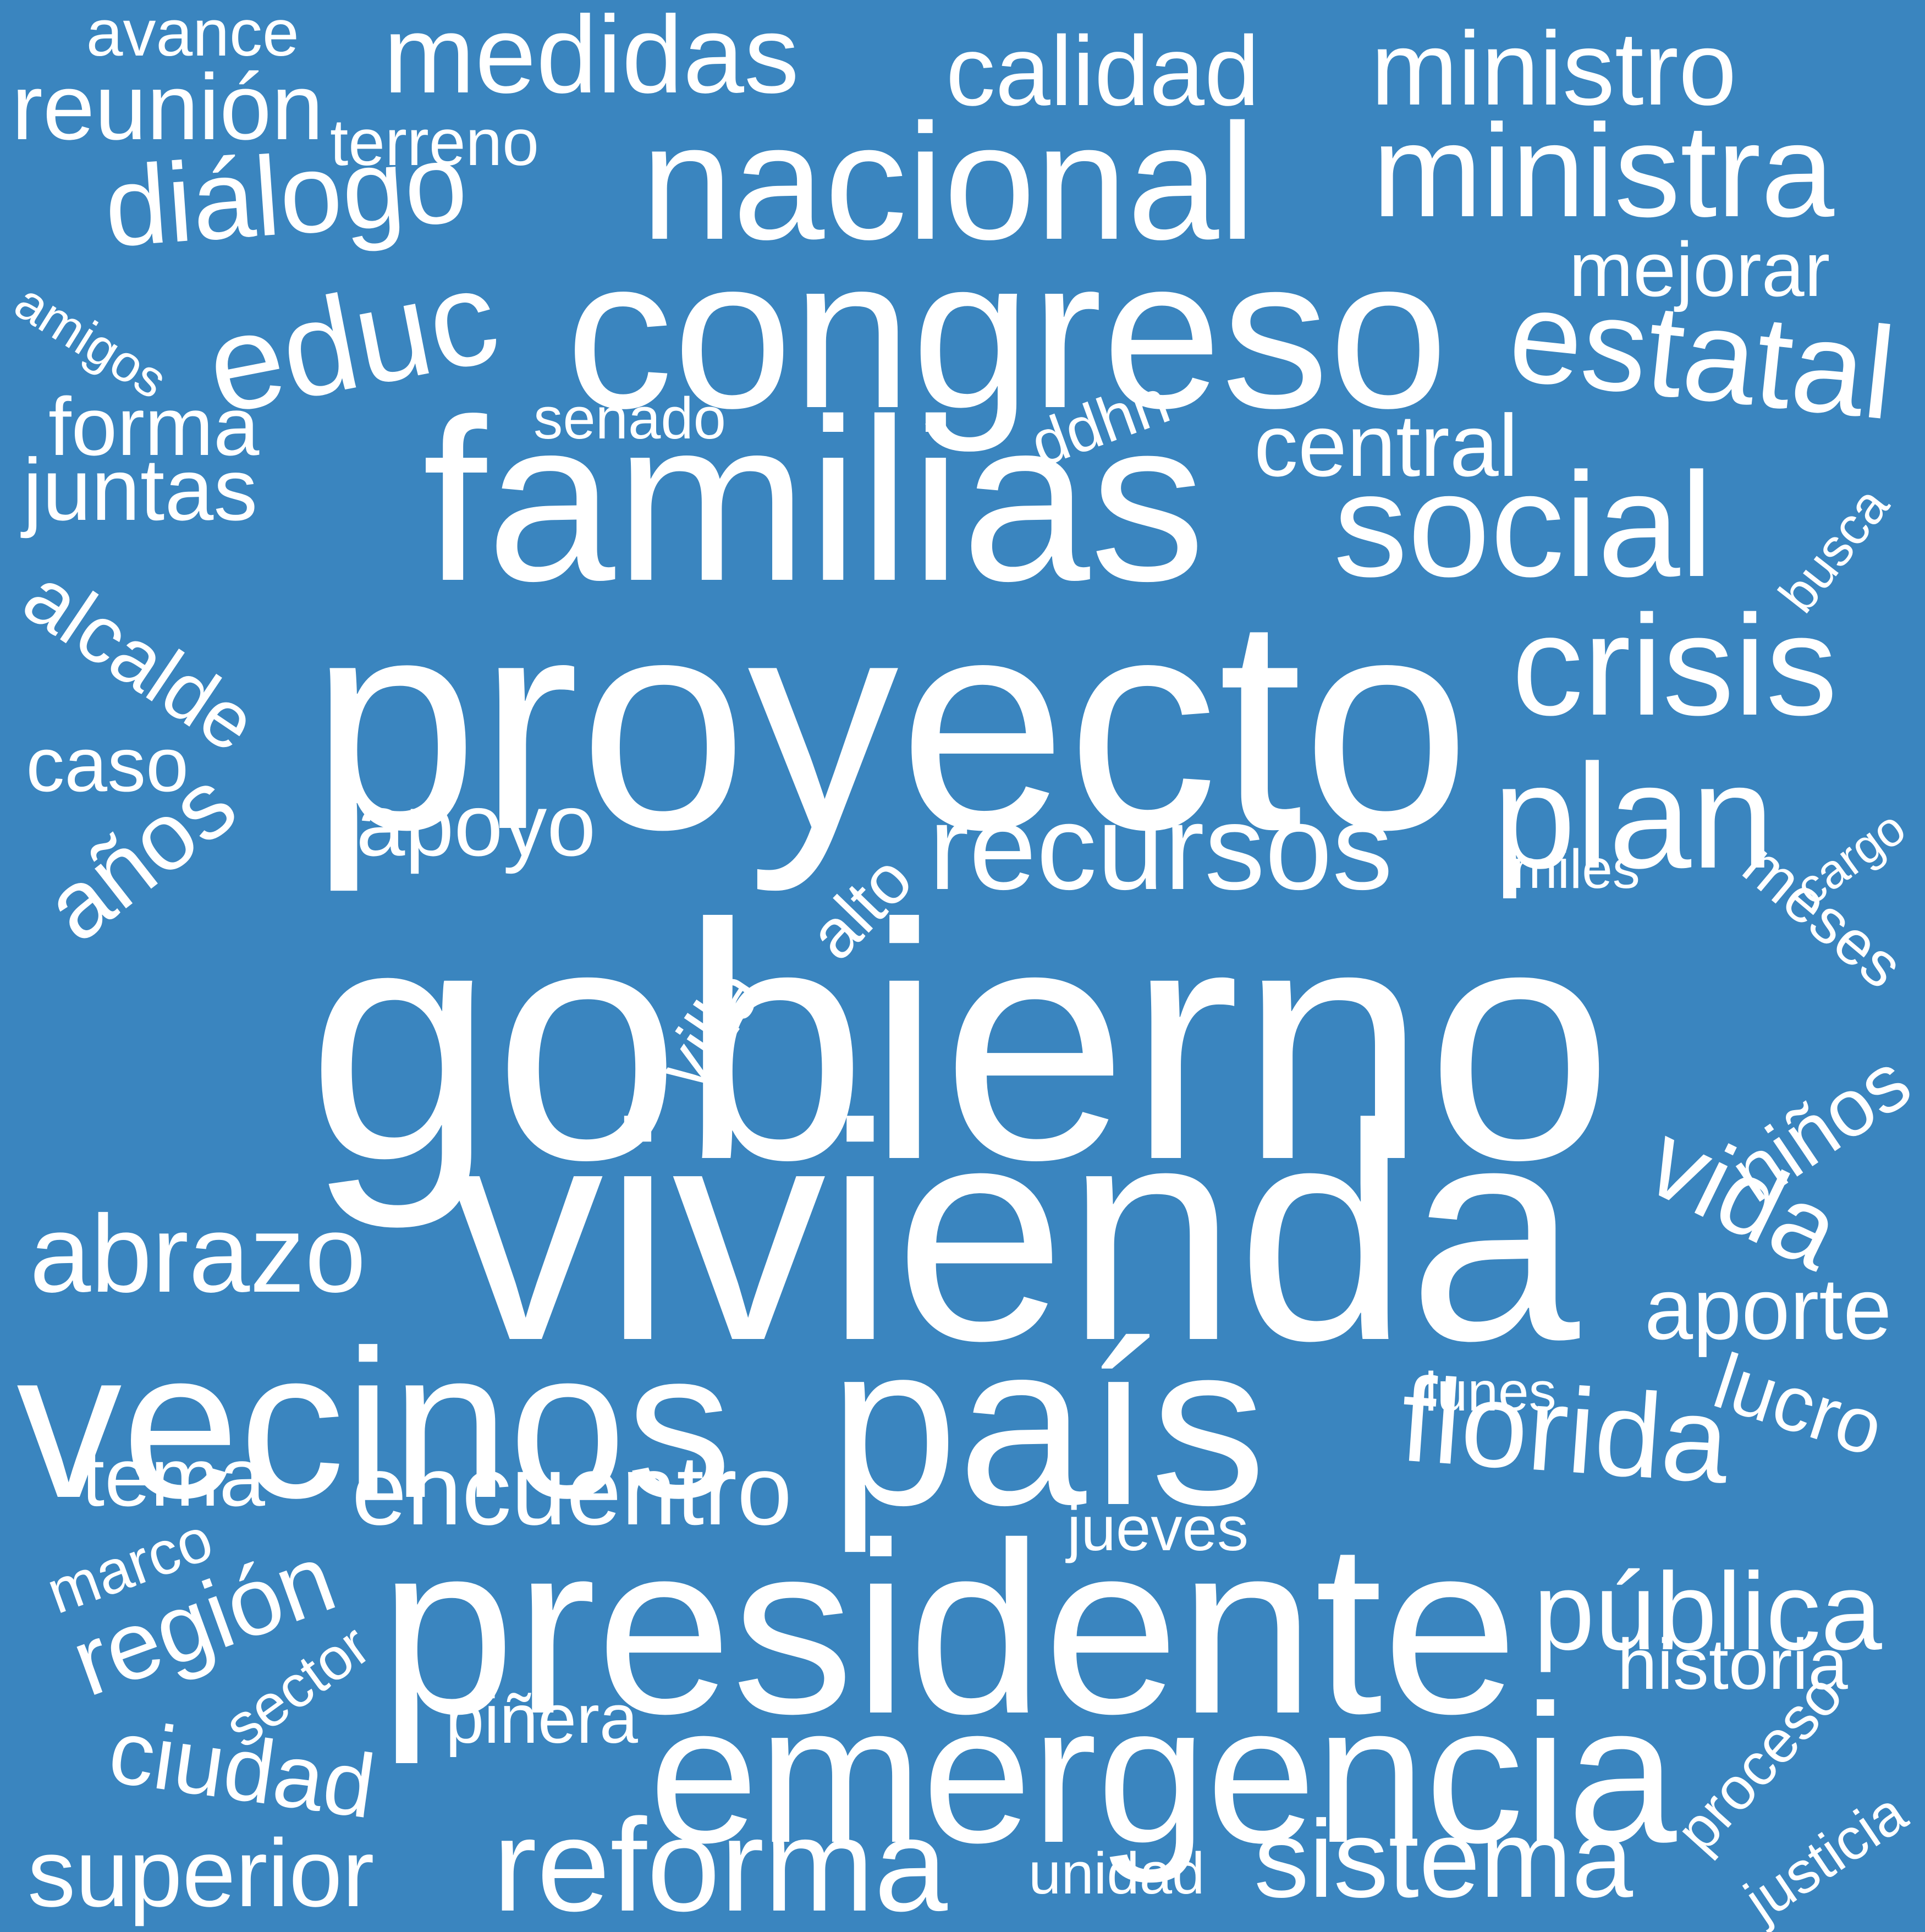  I want to click on word-miles: miles, so click(1575, 869).